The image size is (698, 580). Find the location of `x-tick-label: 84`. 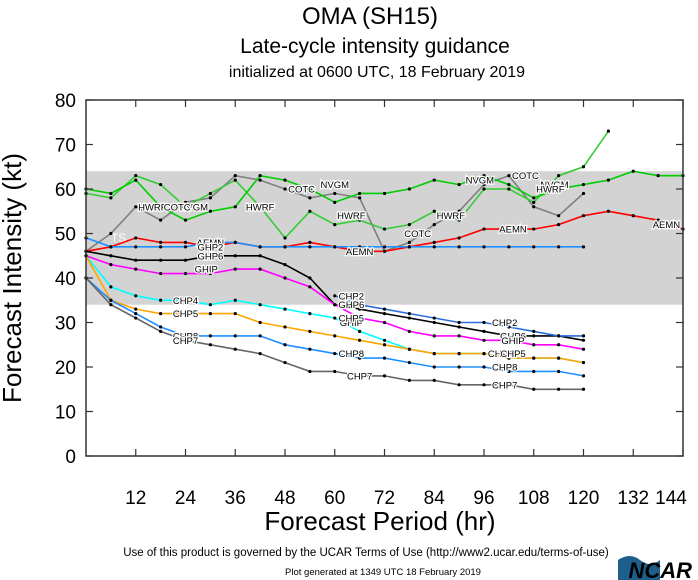

x-tick-label: 84 is located at coordinates (435, 498).